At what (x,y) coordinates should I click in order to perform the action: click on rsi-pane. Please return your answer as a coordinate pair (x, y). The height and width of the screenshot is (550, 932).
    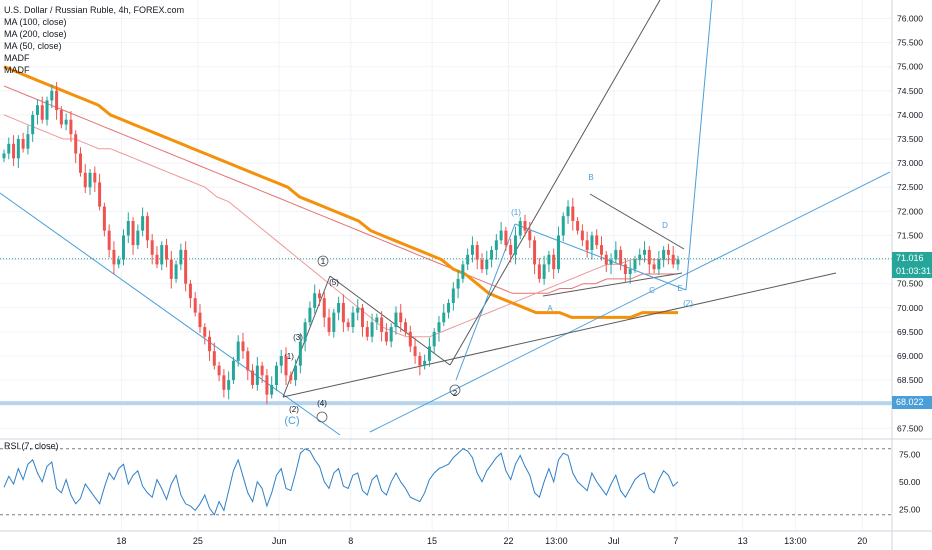
    Looking at the image, I should click on (446, 482).